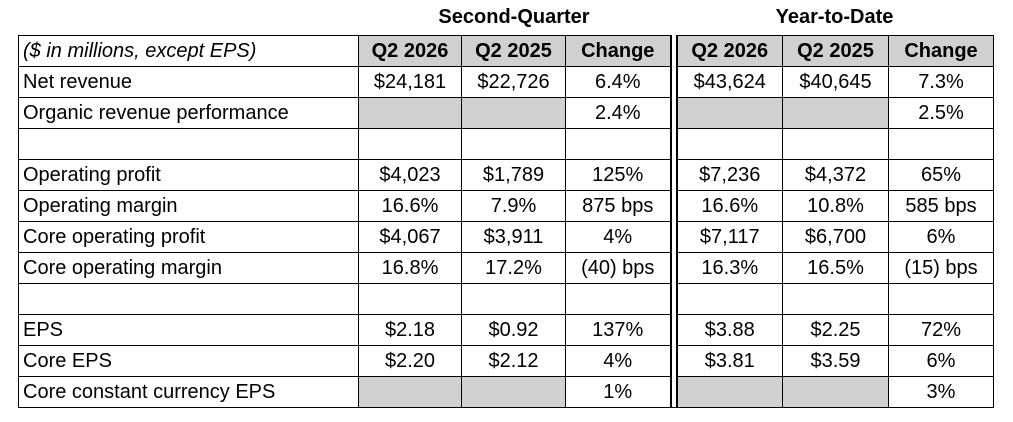  I want to click on table-row: Core constant currency EPS 1% 3%, so click(506, 392).